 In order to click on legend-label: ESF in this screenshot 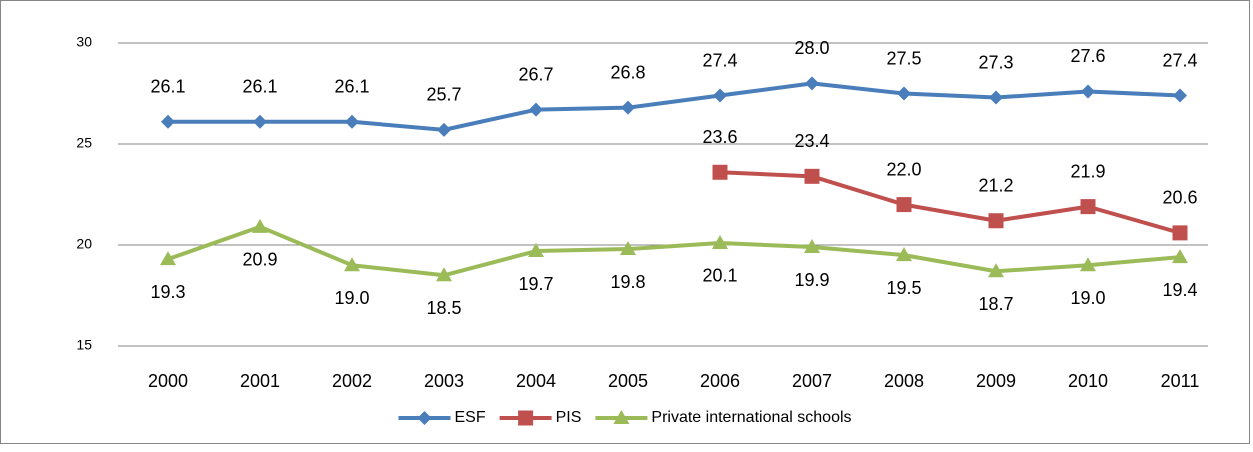, I will do `click(469, 417)`.